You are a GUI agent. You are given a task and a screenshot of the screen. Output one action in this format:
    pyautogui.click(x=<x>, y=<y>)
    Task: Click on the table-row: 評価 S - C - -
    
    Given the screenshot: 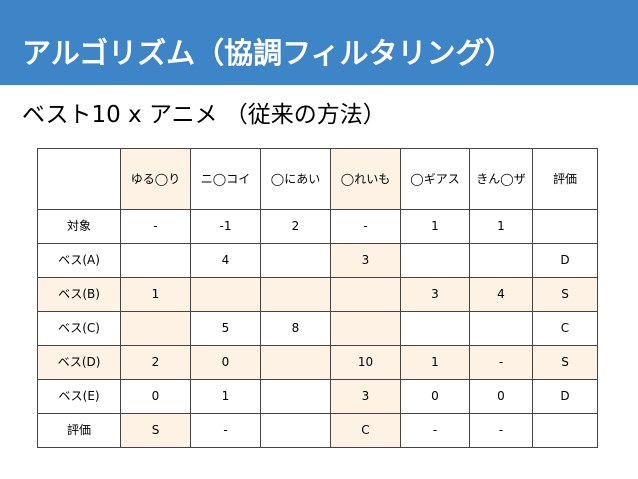 What is the action you would take?
    pyautogui.click(x=317, y=430)
    